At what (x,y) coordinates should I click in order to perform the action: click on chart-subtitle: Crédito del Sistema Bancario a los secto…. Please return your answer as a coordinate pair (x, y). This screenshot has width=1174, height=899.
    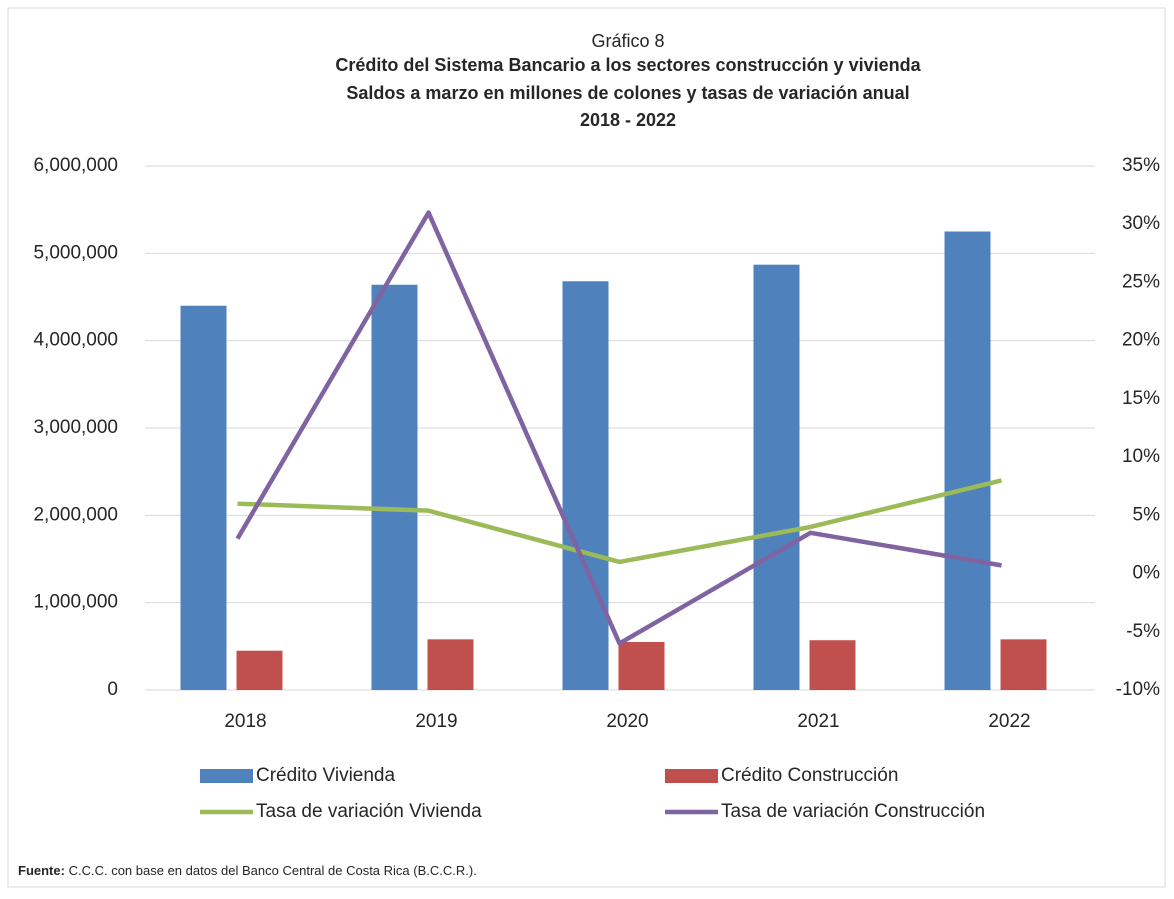
    Looking at the image, I should click on (628, 65).